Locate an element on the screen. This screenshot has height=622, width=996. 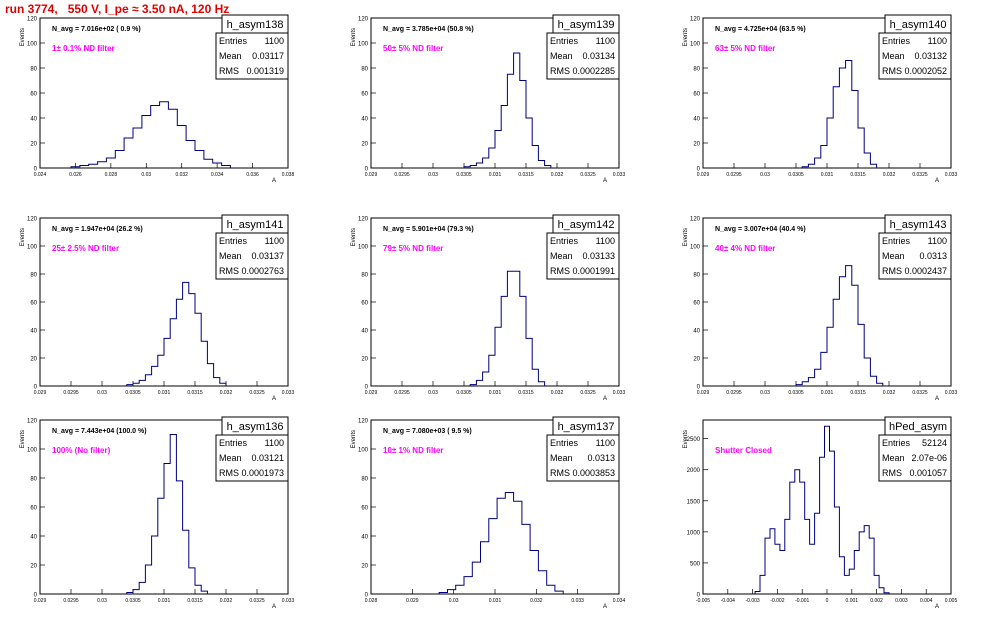
stats-value: 2.07e-06 is located at coordinates (929, 458).